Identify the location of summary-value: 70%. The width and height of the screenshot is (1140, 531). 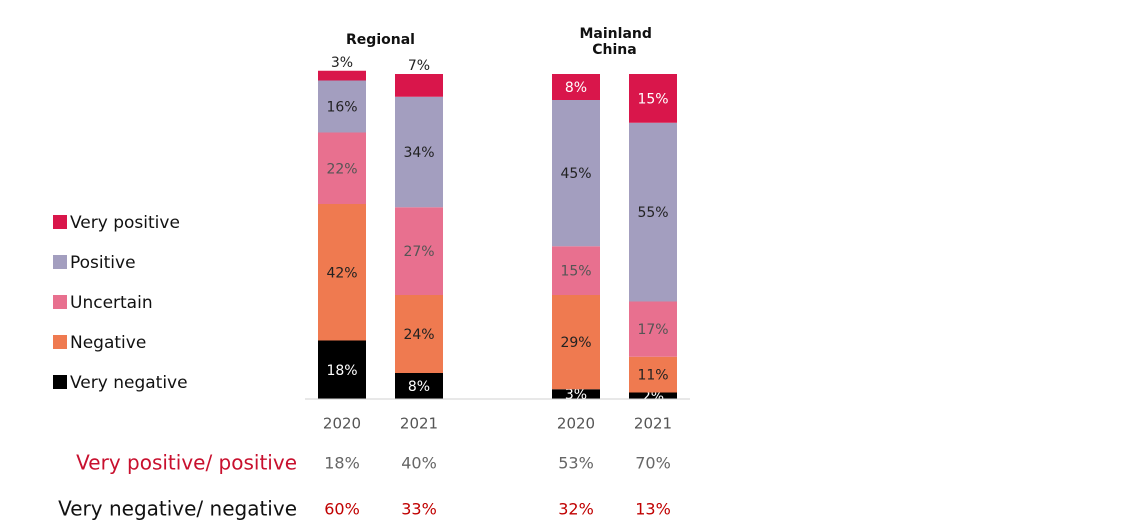
(653, 463).